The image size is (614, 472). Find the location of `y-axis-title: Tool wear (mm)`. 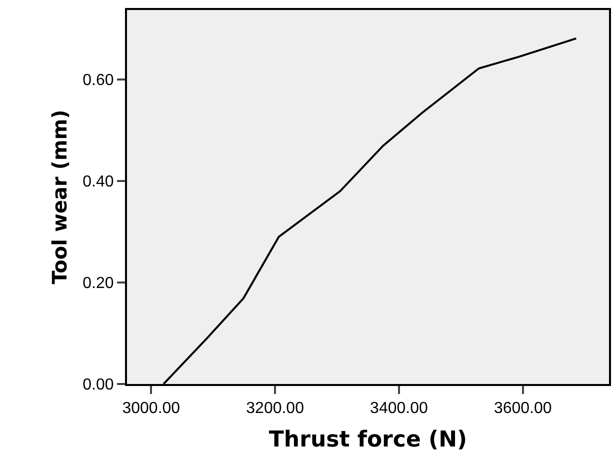

y-axis-title: Tool wear (mm) is located at coordinates (60, 197).